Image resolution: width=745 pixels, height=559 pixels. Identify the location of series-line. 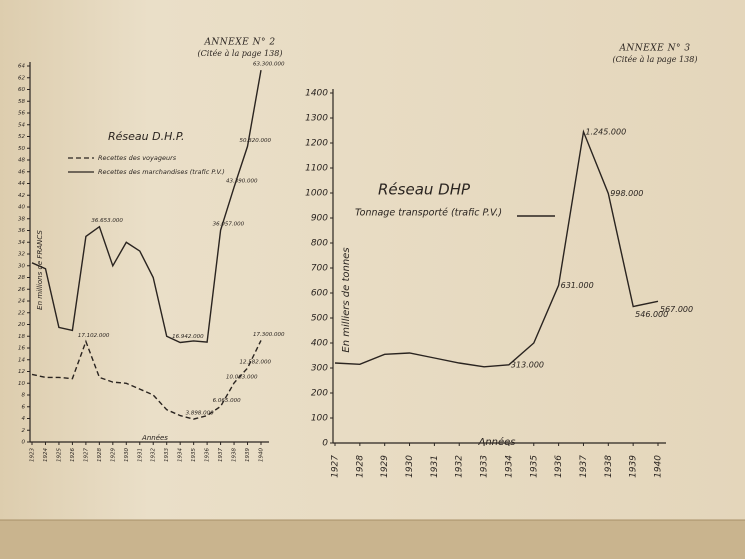
(146, 379).